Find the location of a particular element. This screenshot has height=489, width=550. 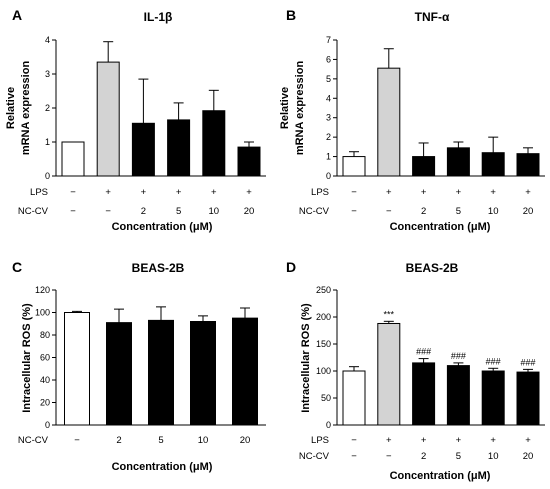

panel-b-ytick-label: 0 is located at coordinates (328, 176).